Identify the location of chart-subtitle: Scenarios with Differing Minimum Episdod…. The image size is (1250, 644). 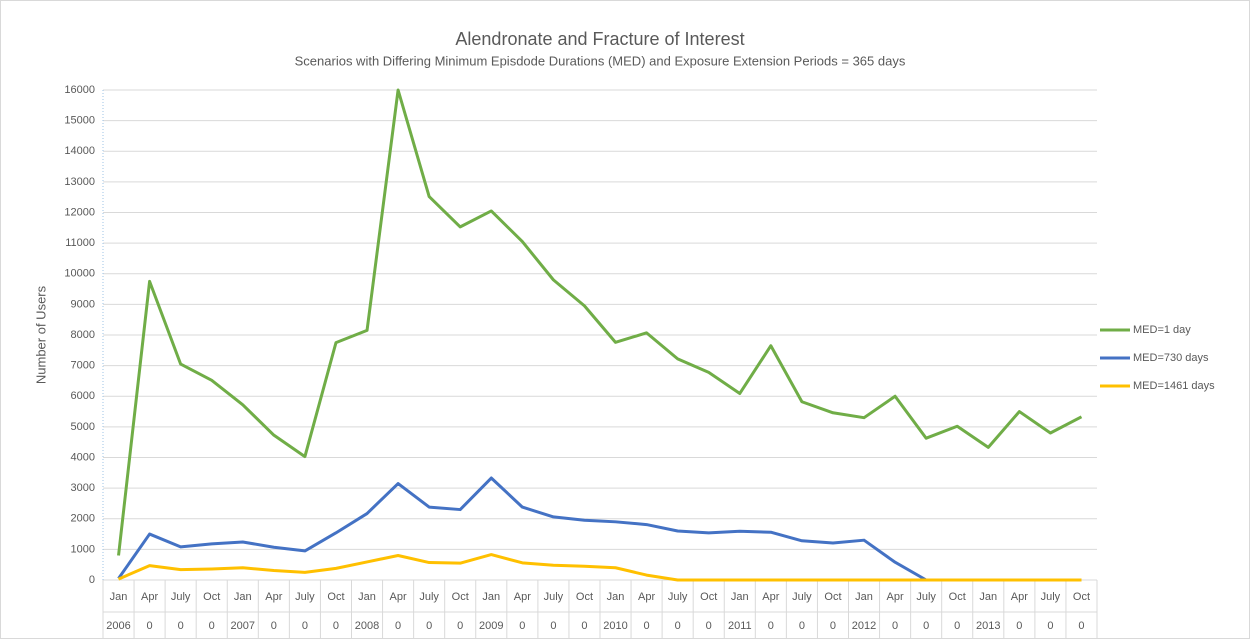
(600, 60).